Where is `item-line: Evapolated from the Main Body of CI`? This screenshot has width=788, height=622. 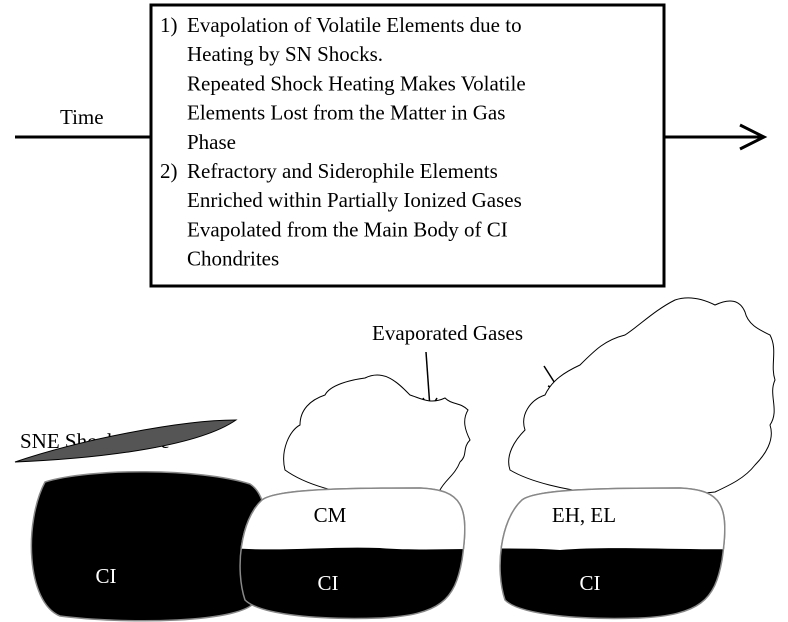 item-line: Evapolated from the Main Body of CI is located at coordinates (347, 229).